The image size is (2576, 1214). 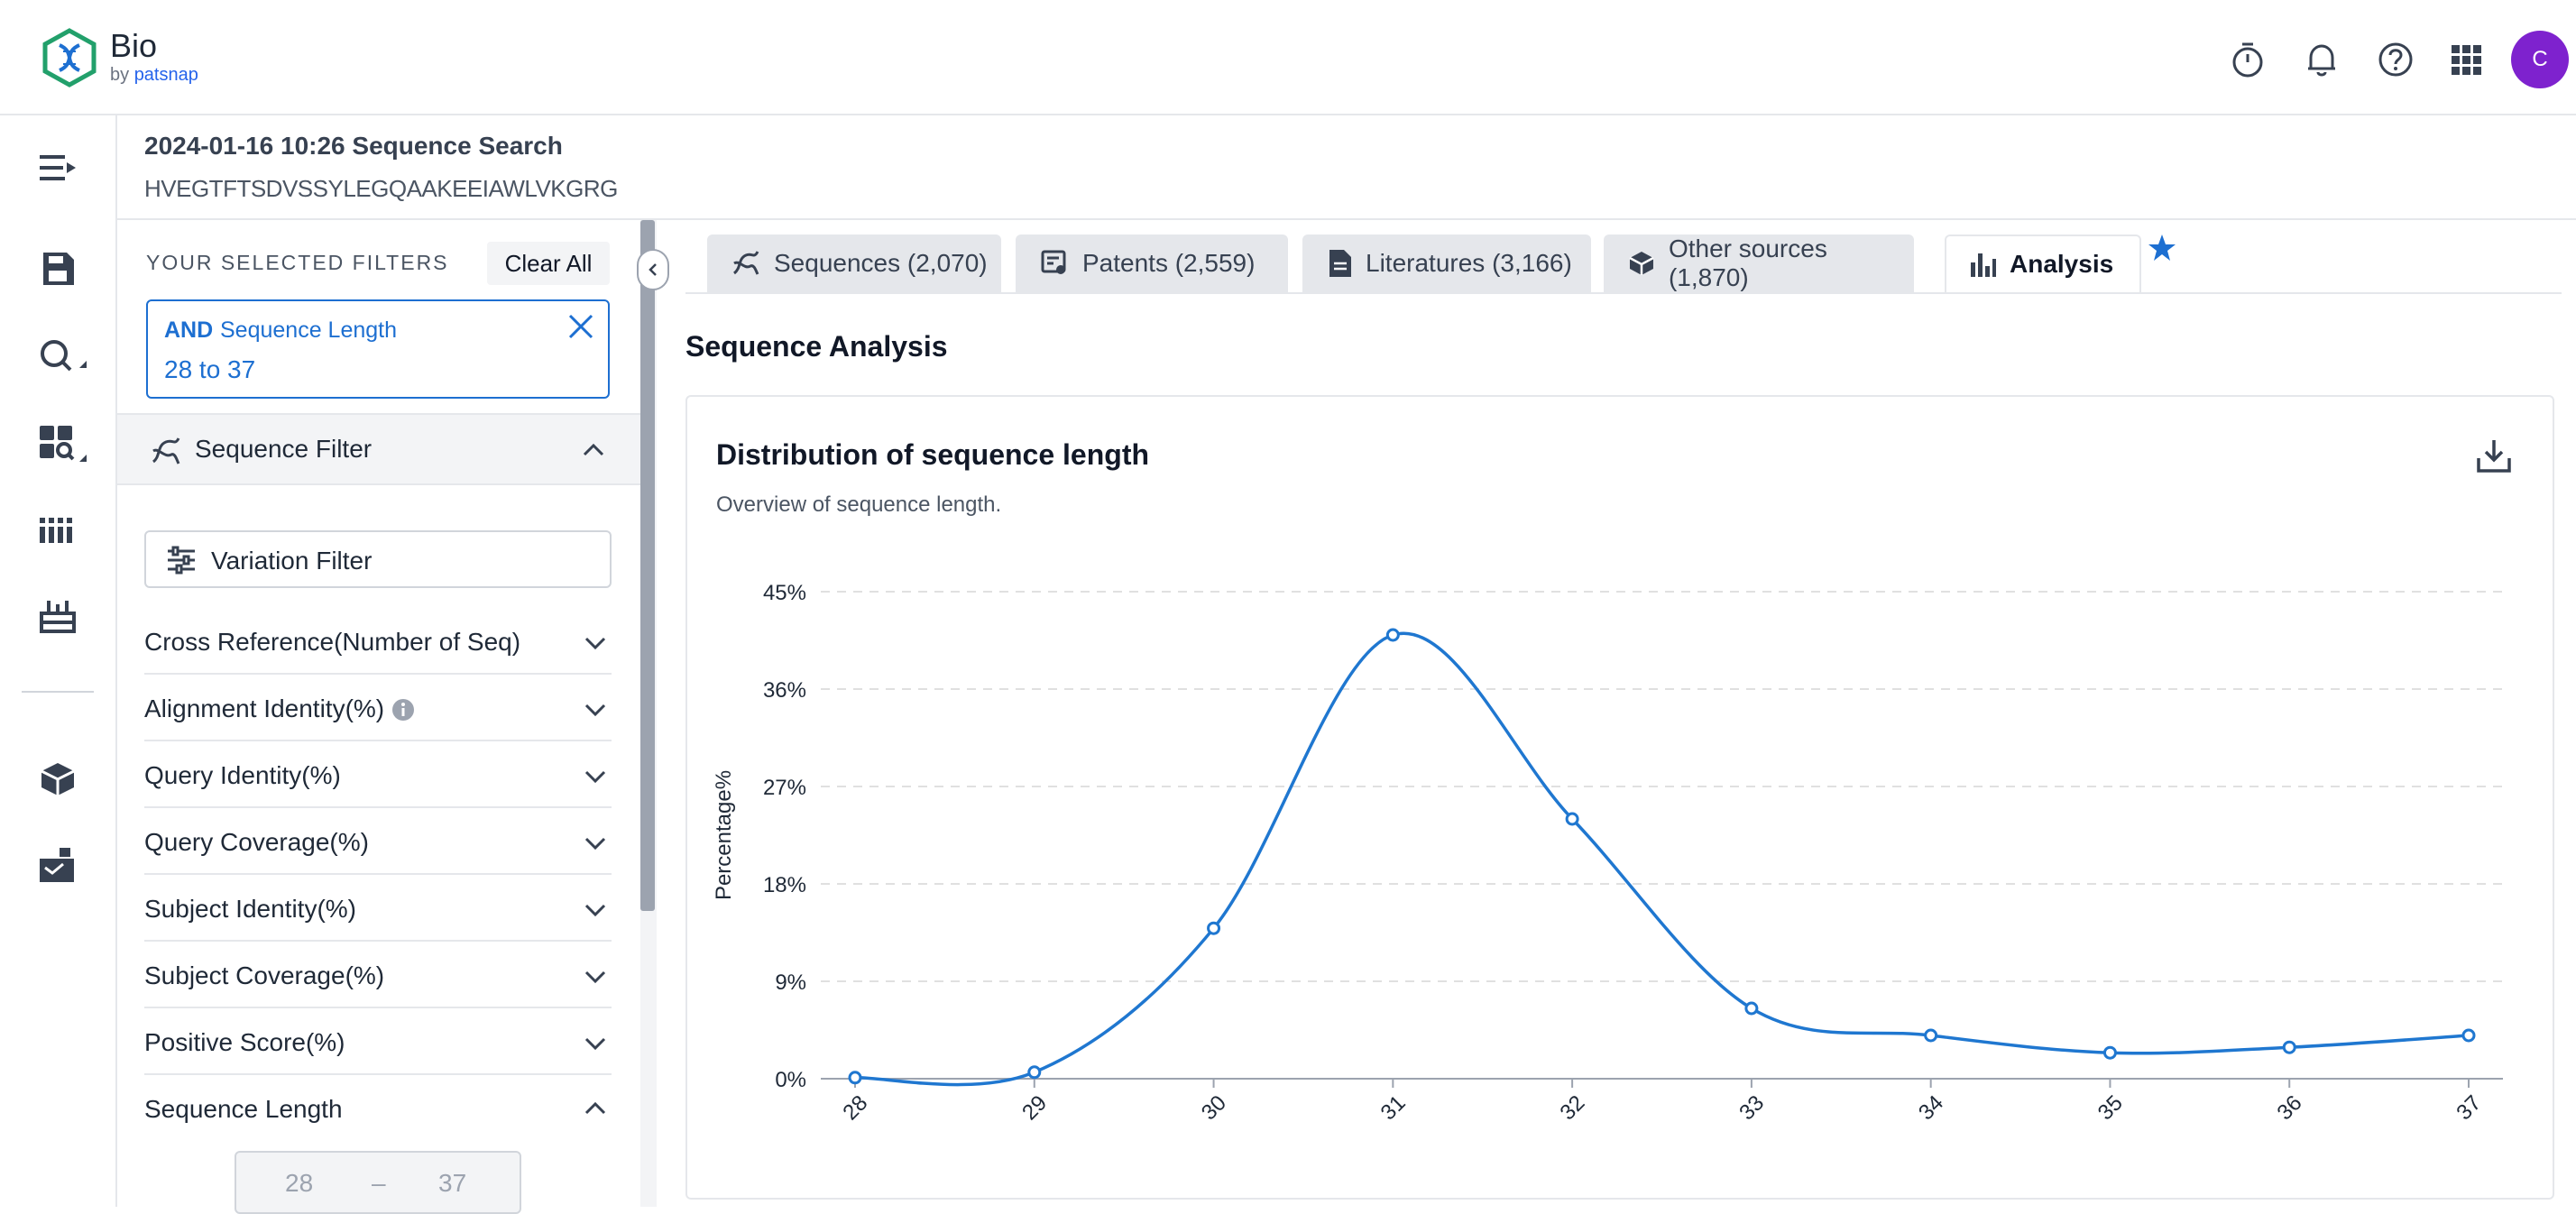 What do you see at coordinates (308, 330) in the screenshot?
I see `chip-field: Sequence Length` at bounding box center [308, 330].